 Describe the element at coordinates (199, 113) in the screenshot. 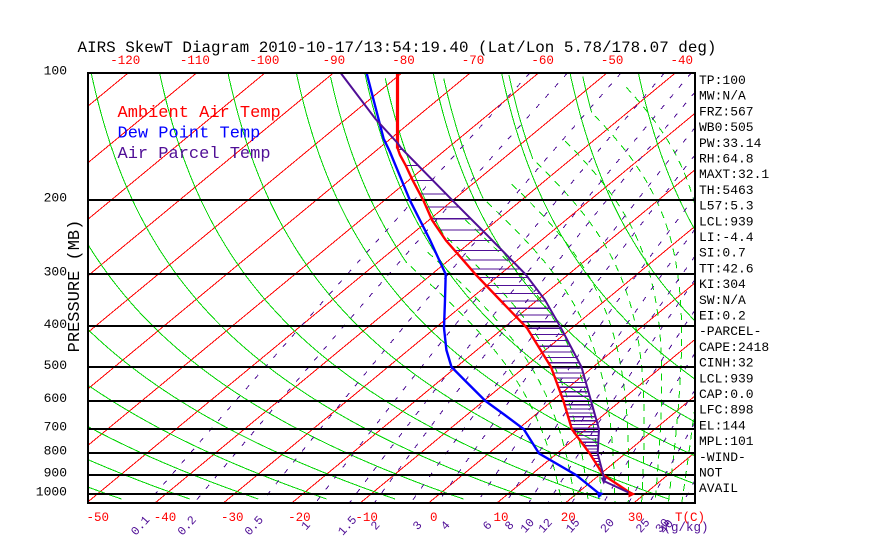

I see `svg-text: Ambient Air Temp` at that location.